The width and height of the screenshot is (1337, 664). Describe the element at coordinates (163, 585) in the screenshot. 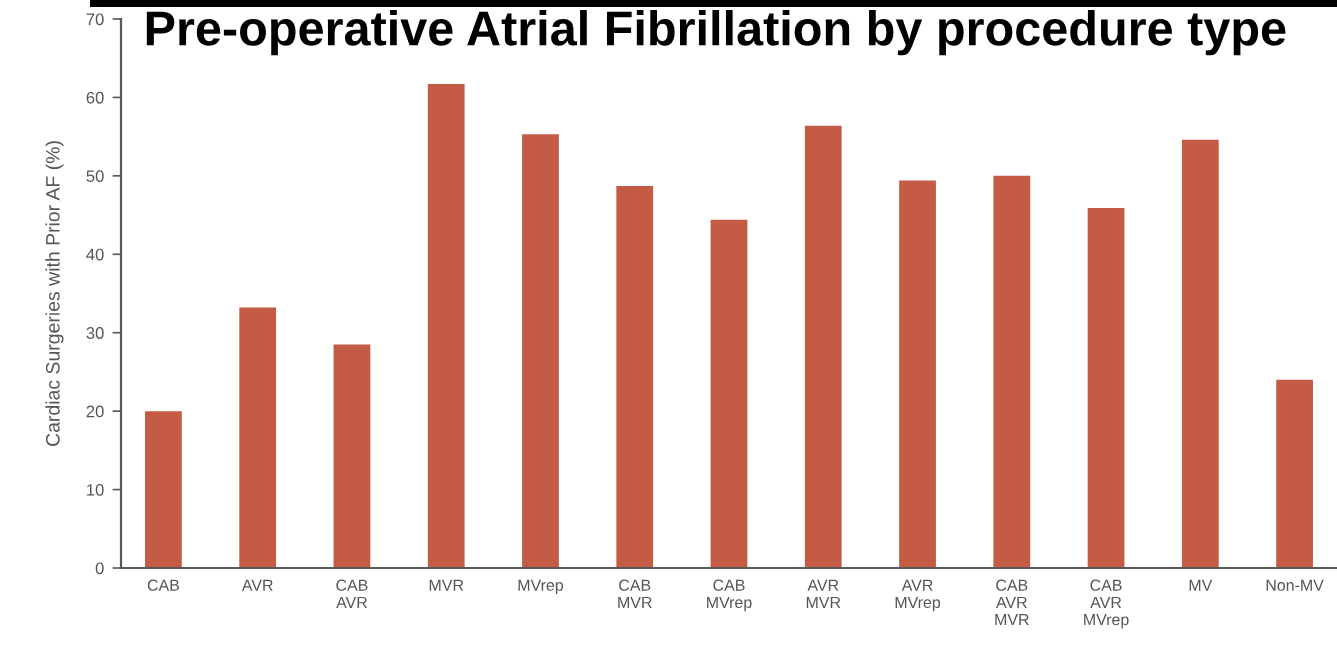

I see `x-tick-label: CAB` at that location.